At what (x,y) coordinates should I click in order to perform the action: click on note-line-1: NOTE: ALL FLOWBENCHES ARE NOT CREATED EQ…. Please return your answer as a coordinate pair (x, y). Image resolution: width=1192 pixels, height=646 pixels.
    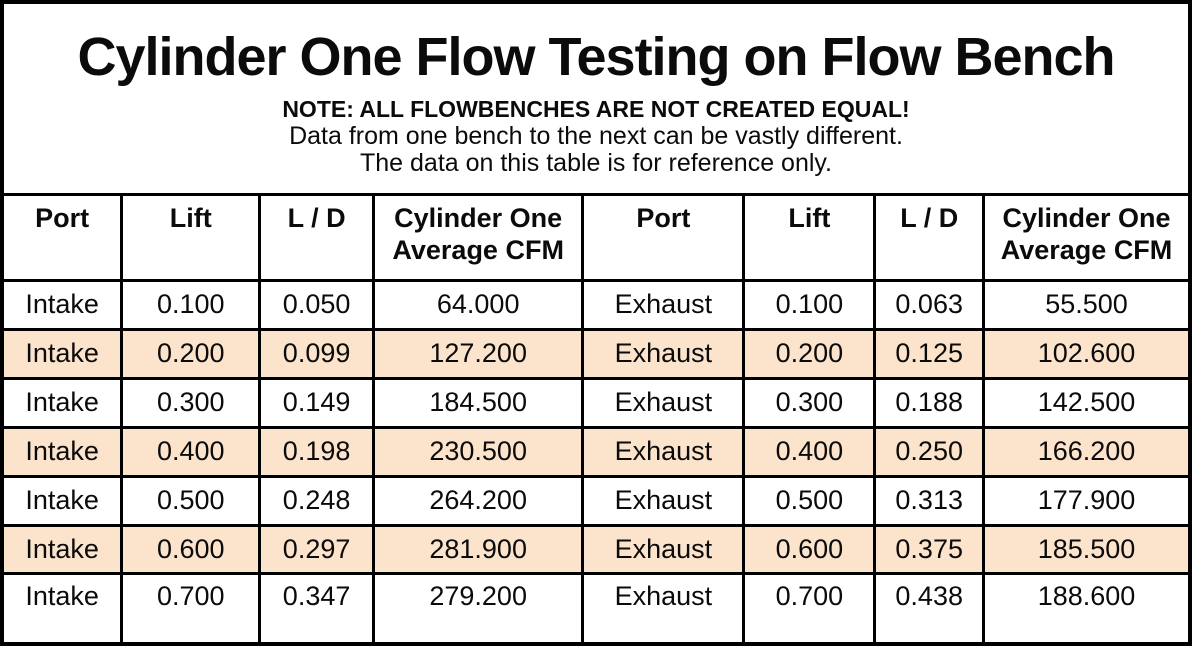
    Looking at the image, I should click on (596, 109).